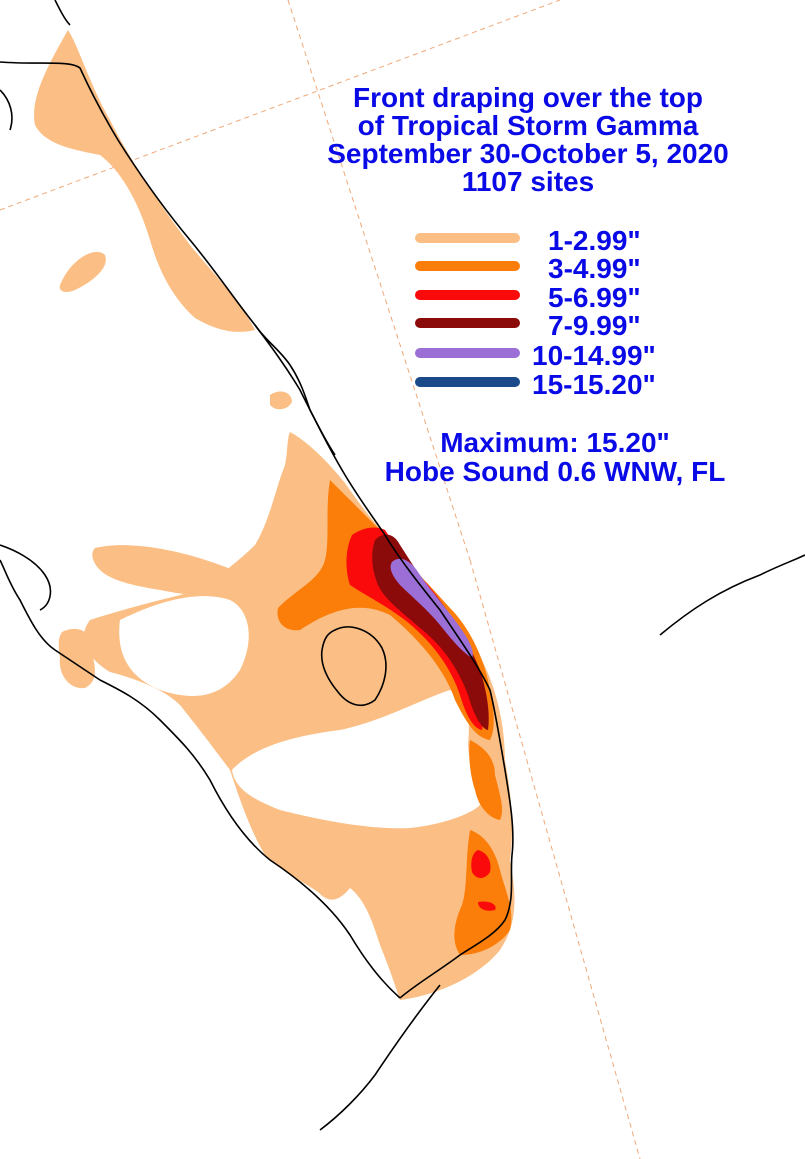 This screenshot has width=805, height=1159. What do you see at coordinates (594, 325) in the screenshot?
I see `legend-label-4: 7-9.99"` at bounding box center [594, 325].